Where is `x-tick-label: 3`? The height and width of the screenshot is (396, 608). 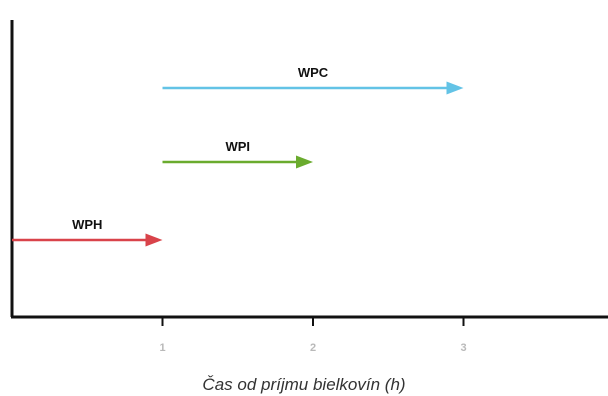 x-tick-label: 3 is located at coordinates (463, 348).